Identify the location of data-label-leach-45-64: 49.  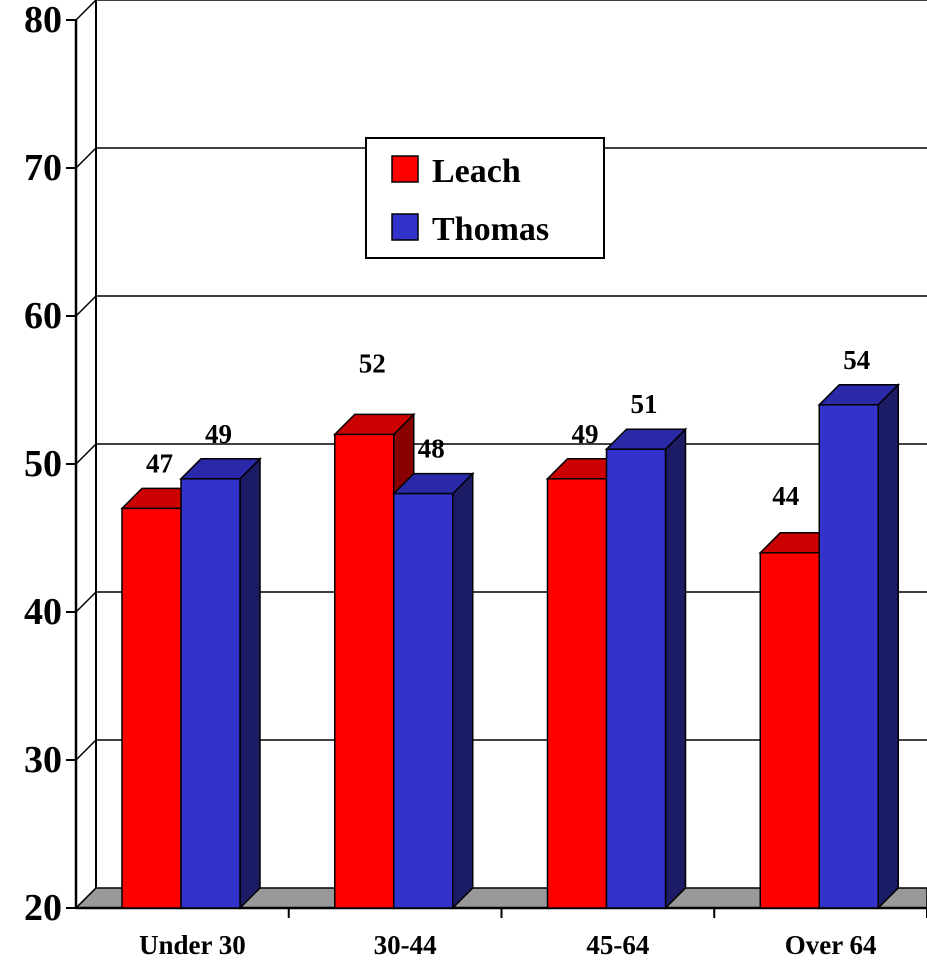
(585, 434).